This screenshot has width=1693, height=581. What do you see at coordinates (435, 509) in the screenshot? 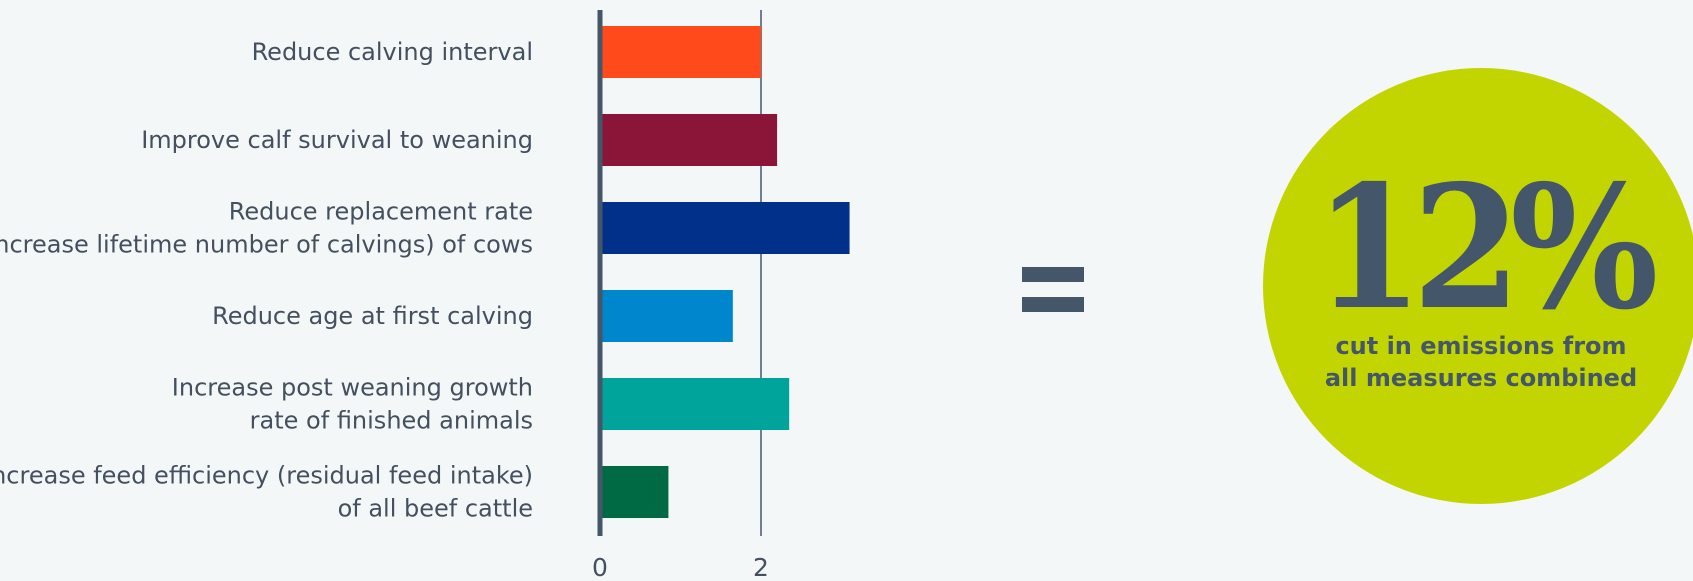
I see `category-label-5-1: of all beef cattle` at bounding box center [435, 509].